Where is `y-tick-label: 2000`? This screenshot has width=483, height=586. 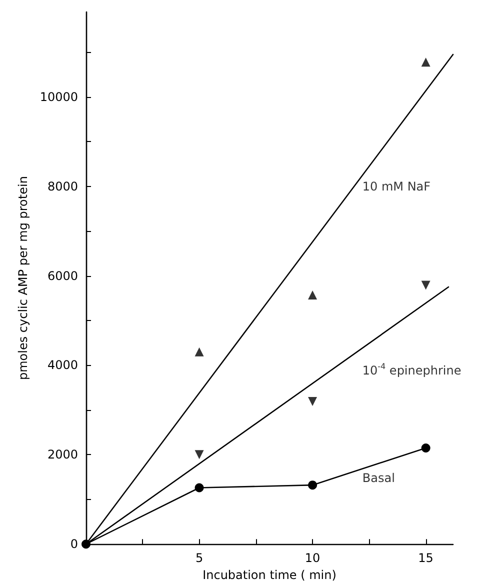 y-tick-label: 2000 is located at coordinates (62, 455).